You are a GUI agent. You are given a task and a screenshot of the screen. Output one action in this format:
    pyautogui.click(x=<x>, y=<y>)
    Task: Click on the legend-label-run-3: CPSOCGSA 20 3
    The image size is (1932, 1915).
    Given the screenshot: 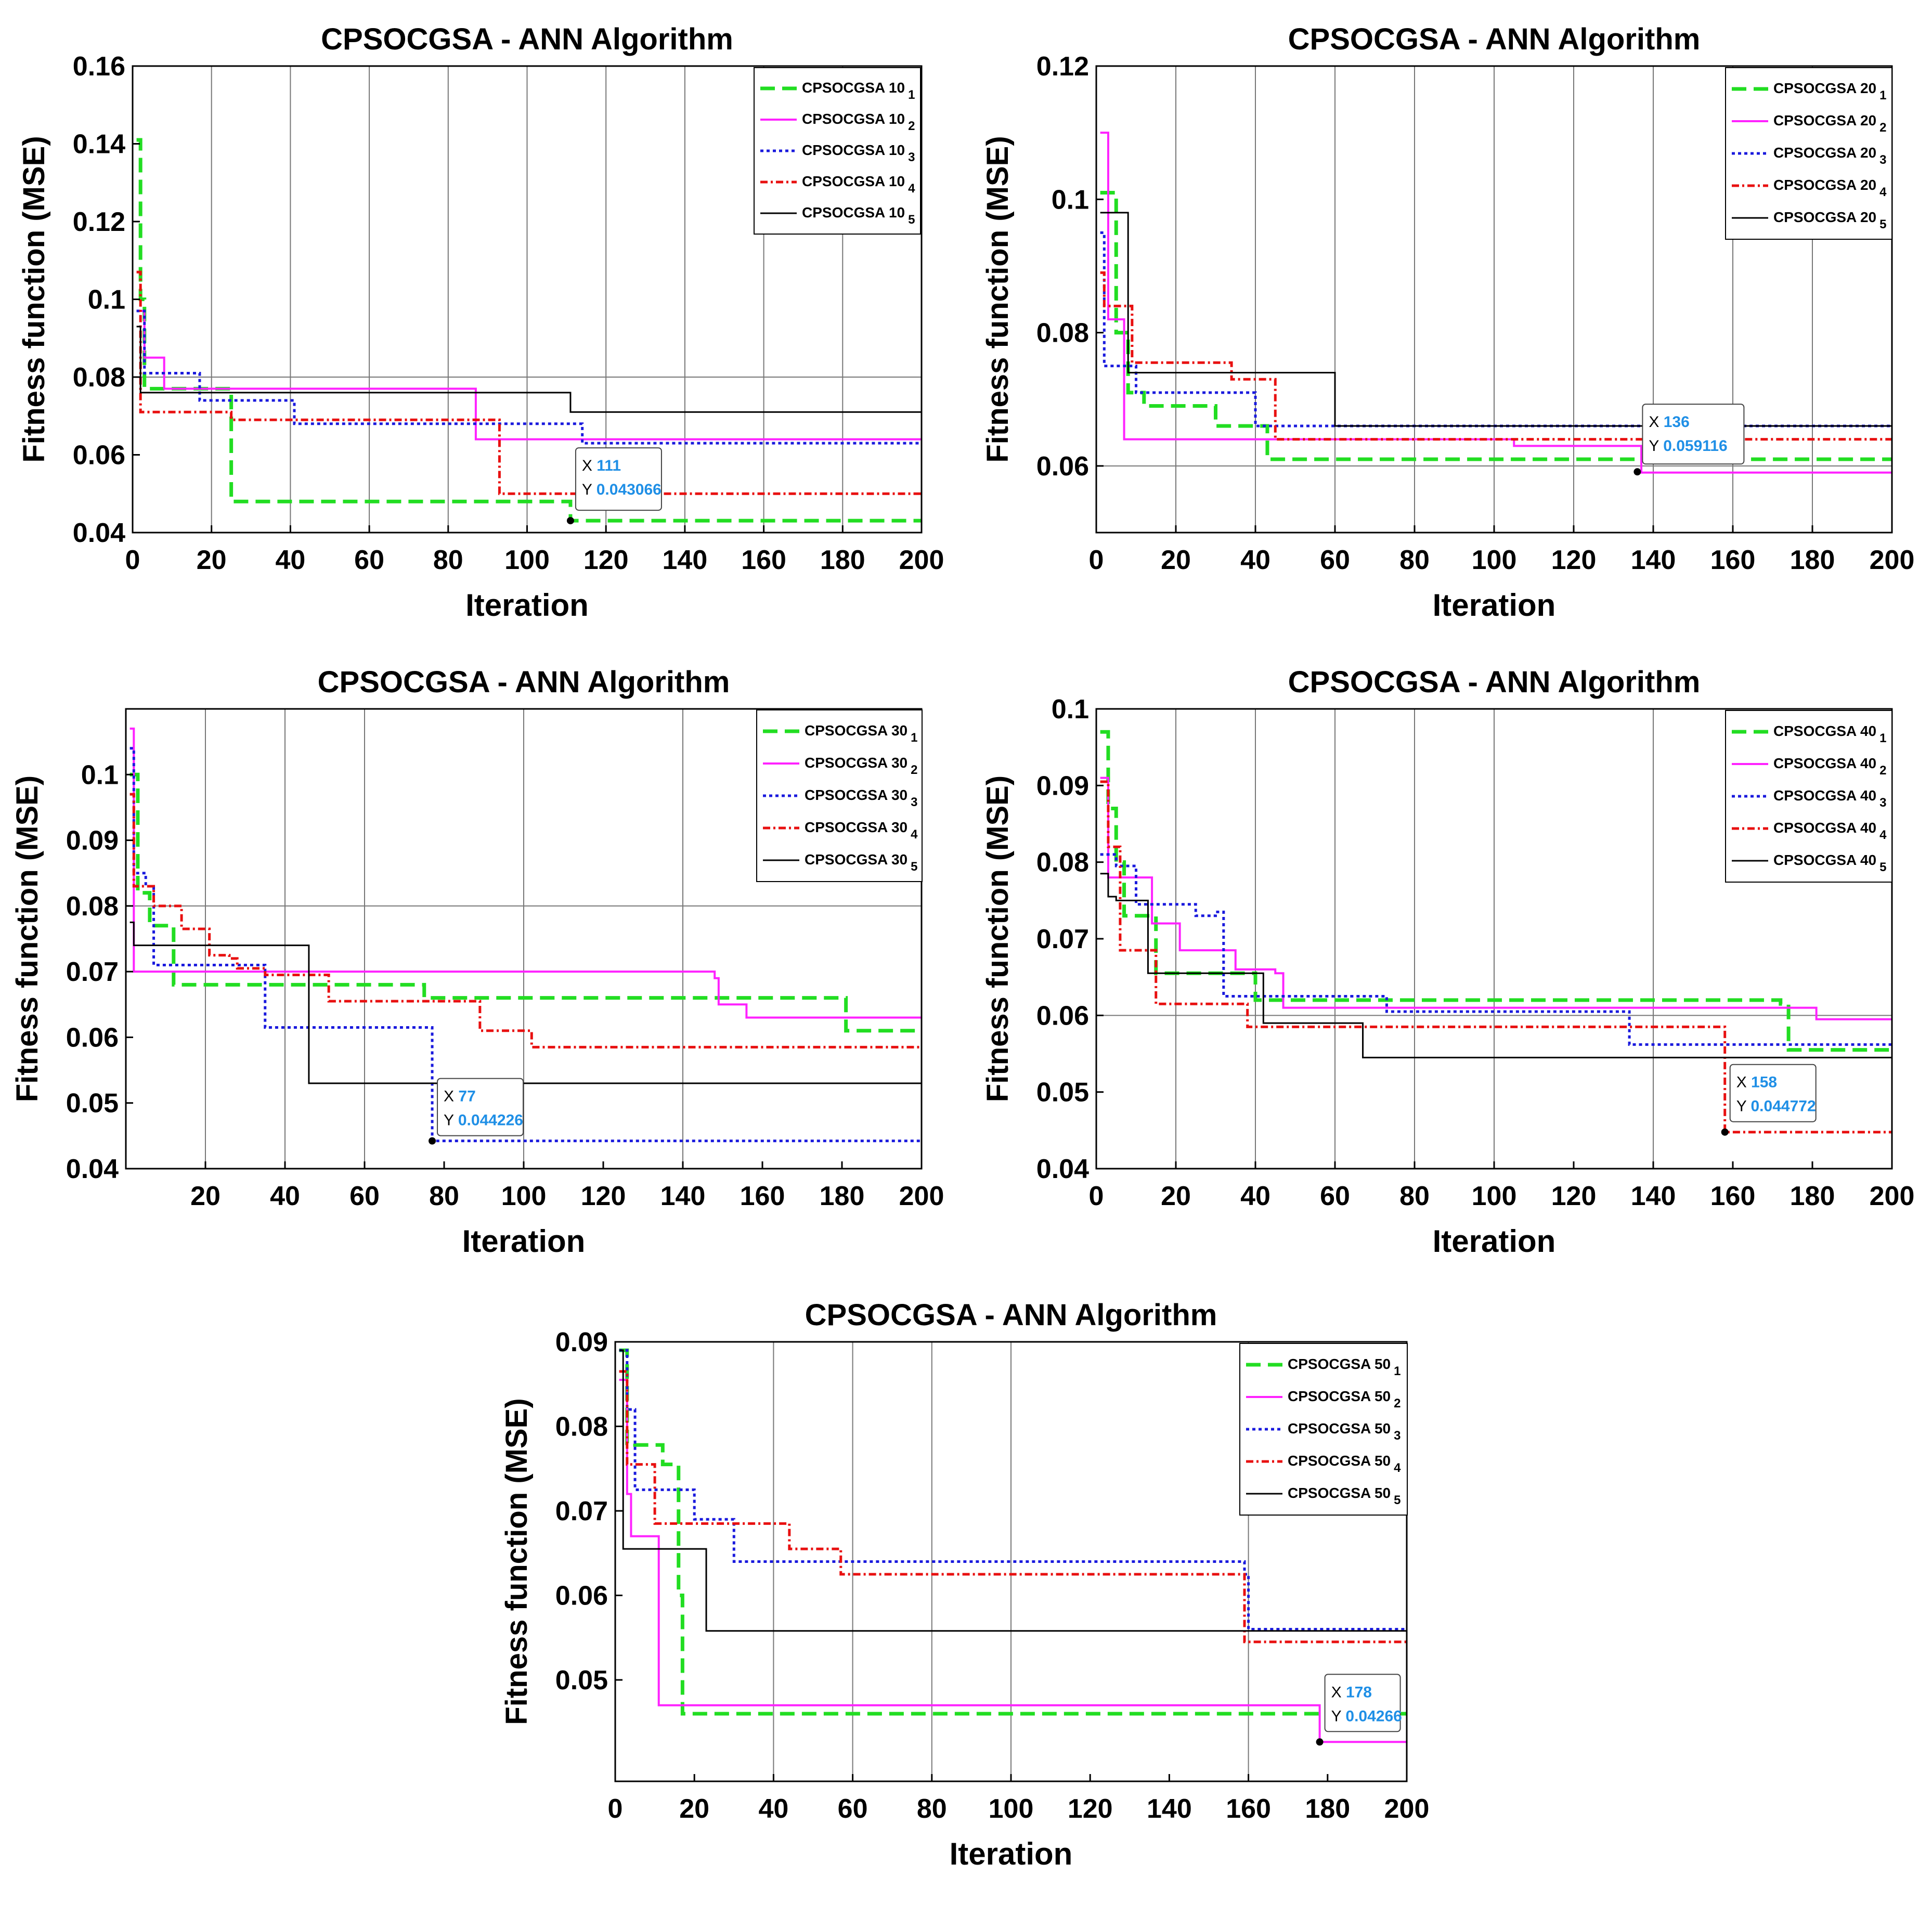 What is the action you would take?
    pyautogui.click(x=1830, y=156)
    